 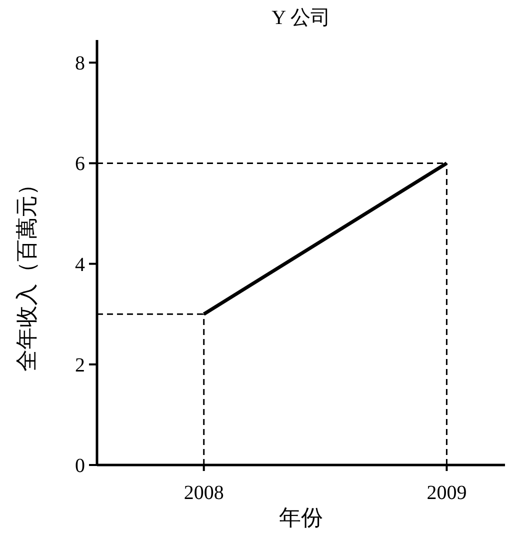 What do you see at coordinates (204, 493) in the screenshot?
I see `x-tick-label: 2008` at bounding box center [204, 493].